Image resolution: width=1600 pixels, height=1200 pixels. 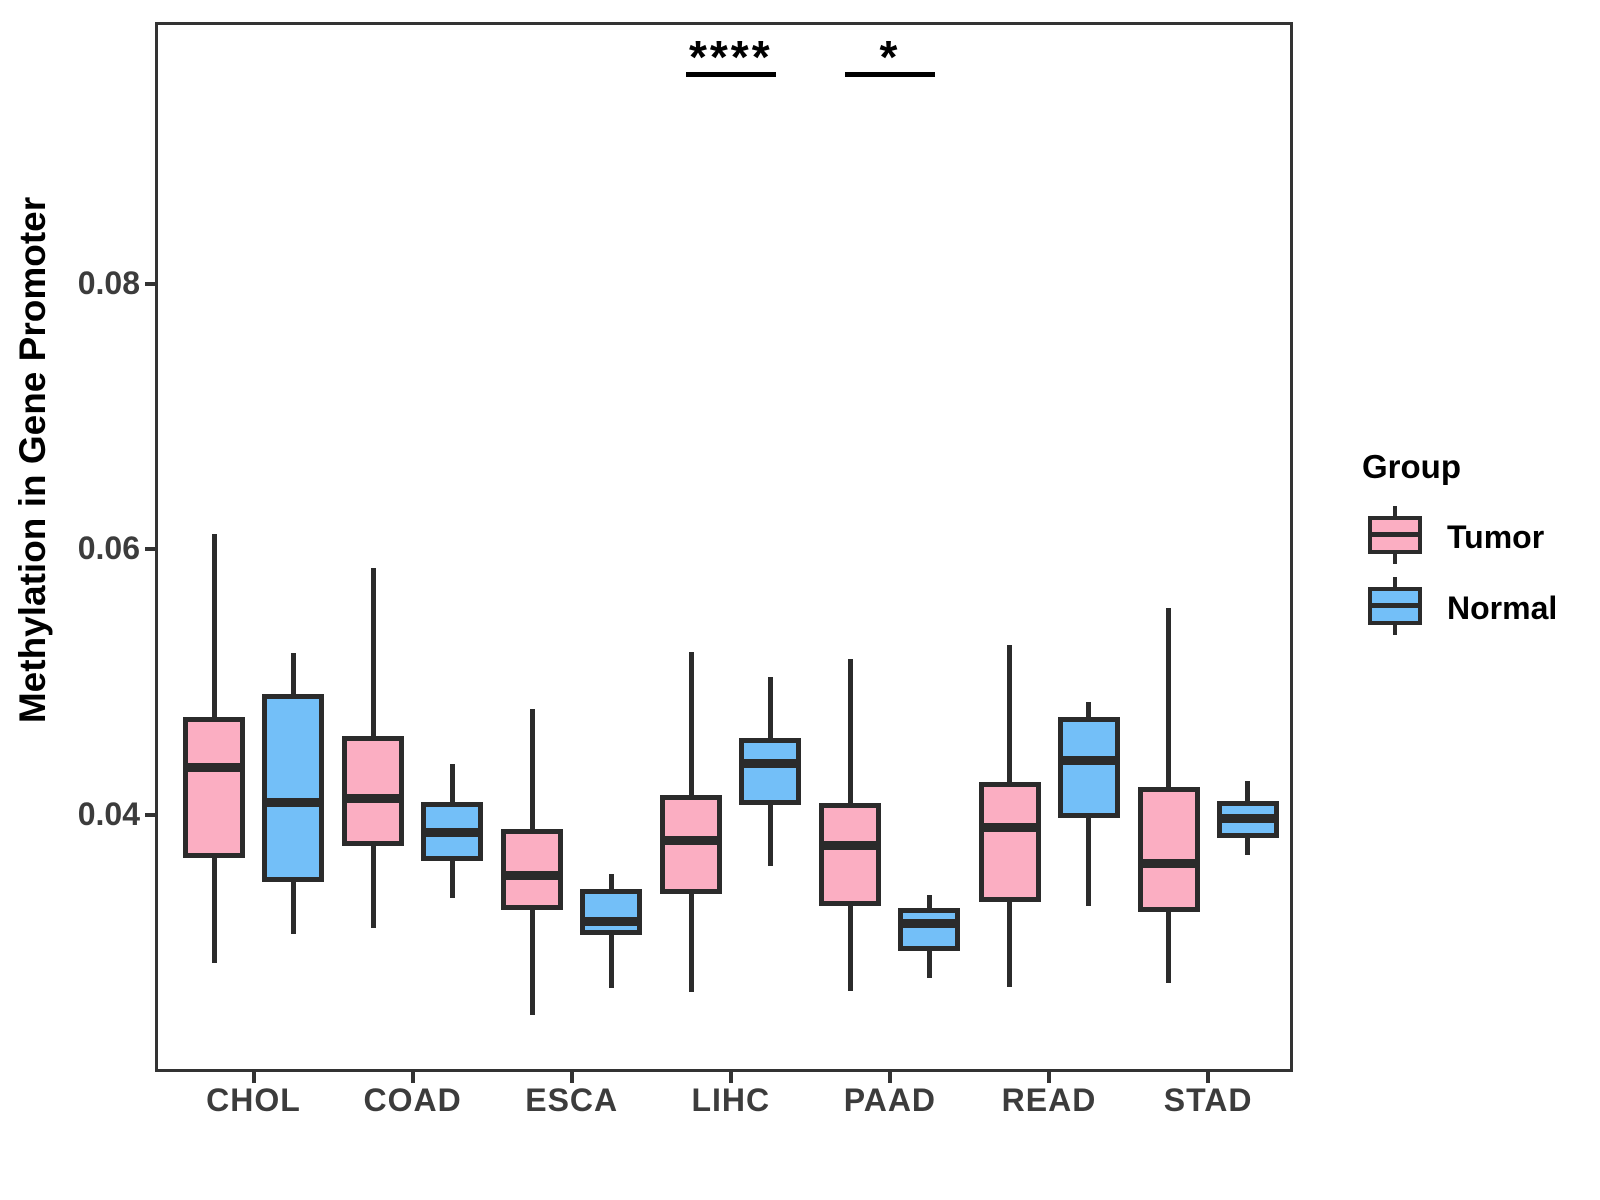 What do you see at coordinates (214, 787) in the screenshot?
I see `box-tumor-CHOL` at bounding box center [214, 787].